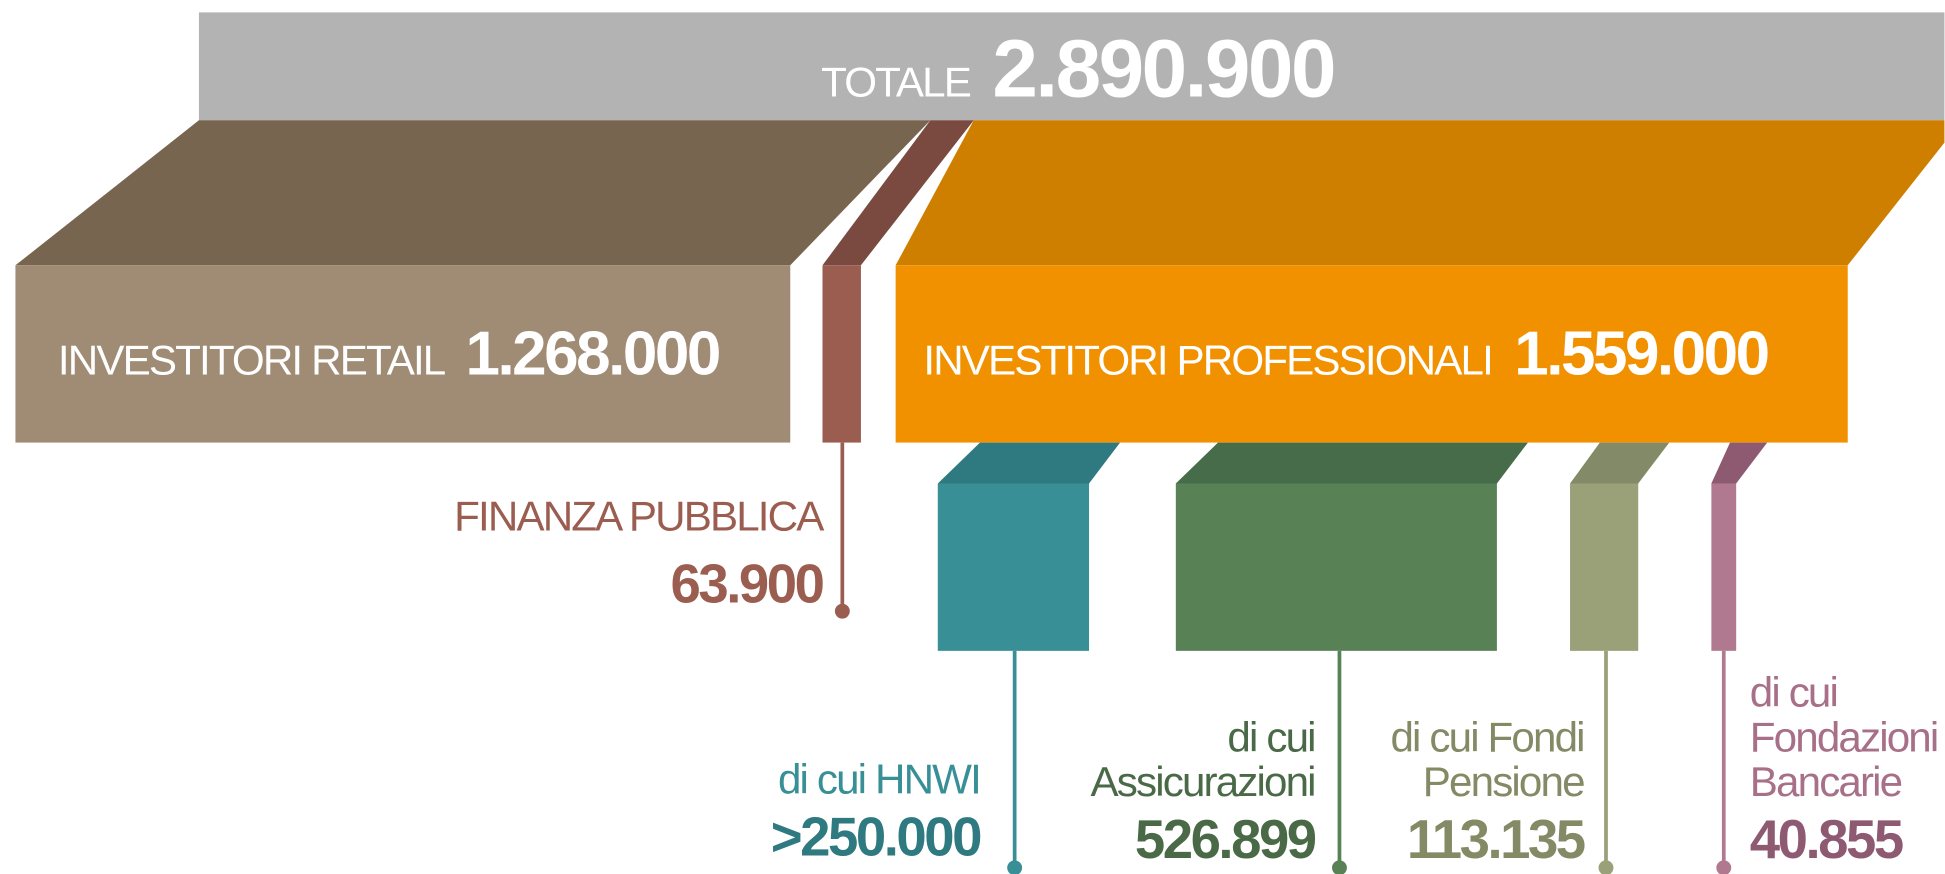  I want to click on retail-top, so click(473, 193).